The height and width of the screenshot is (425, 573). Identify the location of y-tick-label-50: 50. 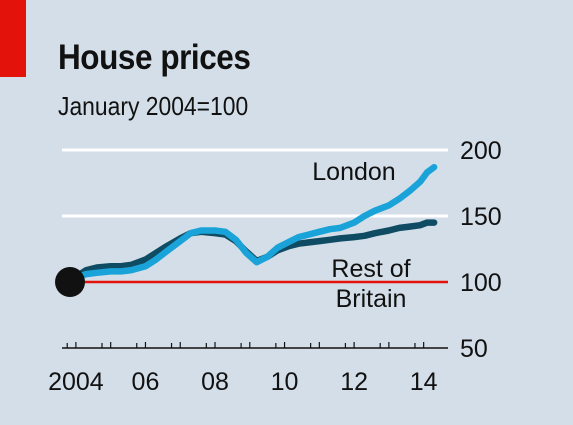
(474, 349).